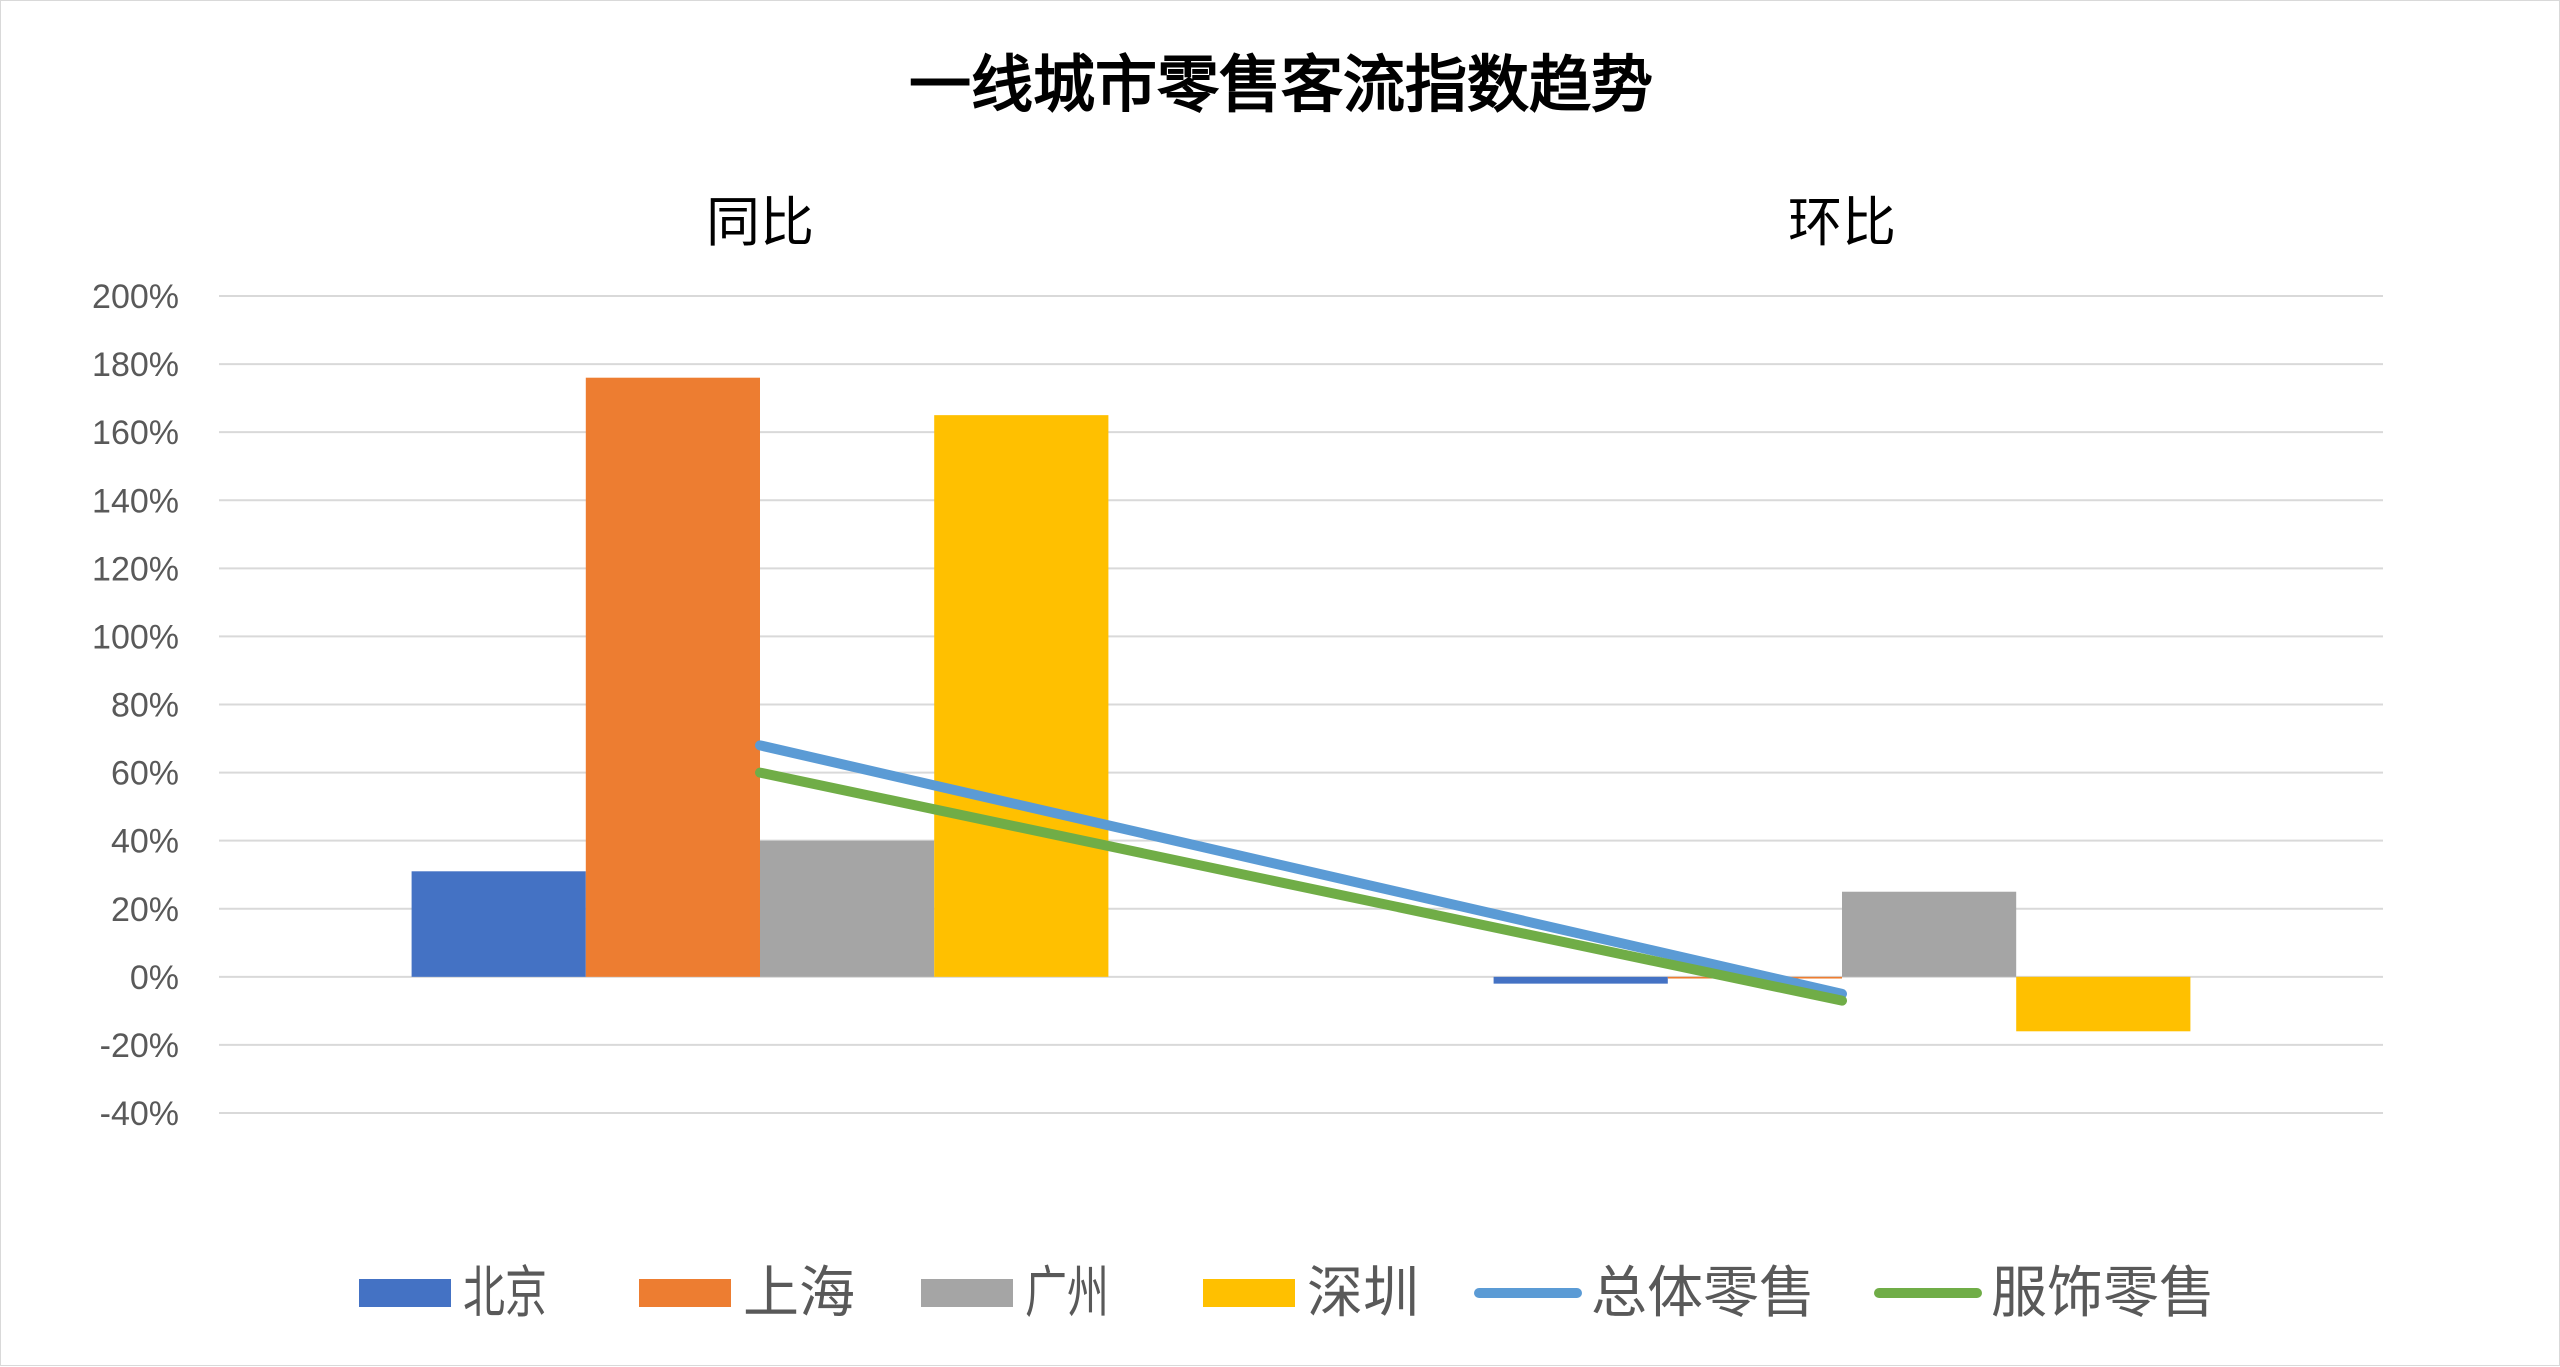 This screenshot has width=2560, height=1367. What do you see at coordinates (1703, 1293) in the screenshot?
I see `legend-label: 总体零售` at bounding box center [1703, 1293].